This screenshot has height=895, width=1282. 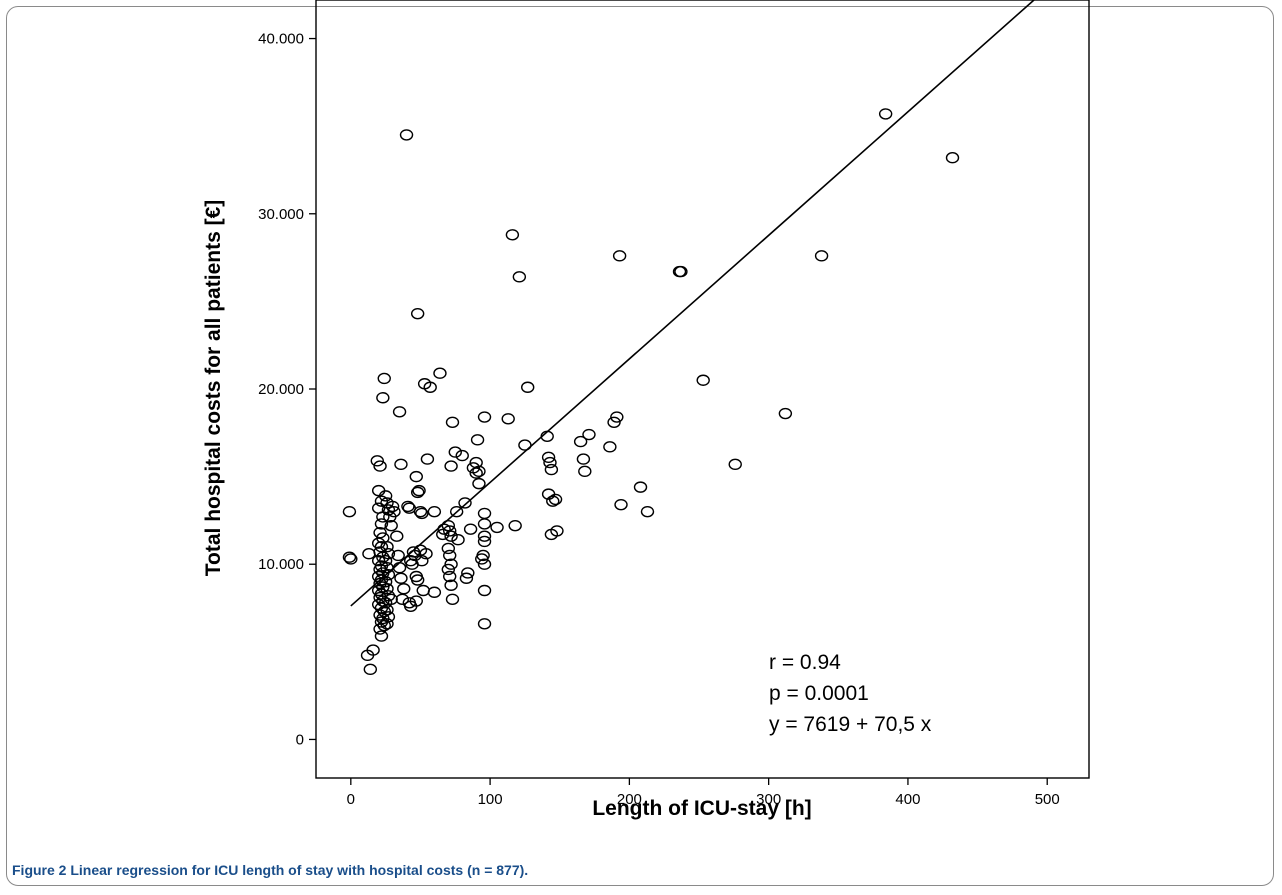 I want to click on x-tick-label: 100, so click(x=490, y=799).